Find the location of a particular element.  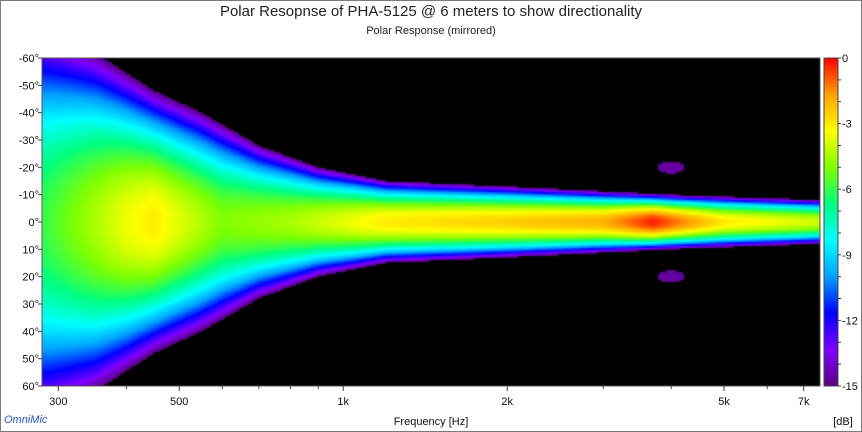

chart-subtitle: Polar Response (mirrored) is located at coordinates (431, 31).